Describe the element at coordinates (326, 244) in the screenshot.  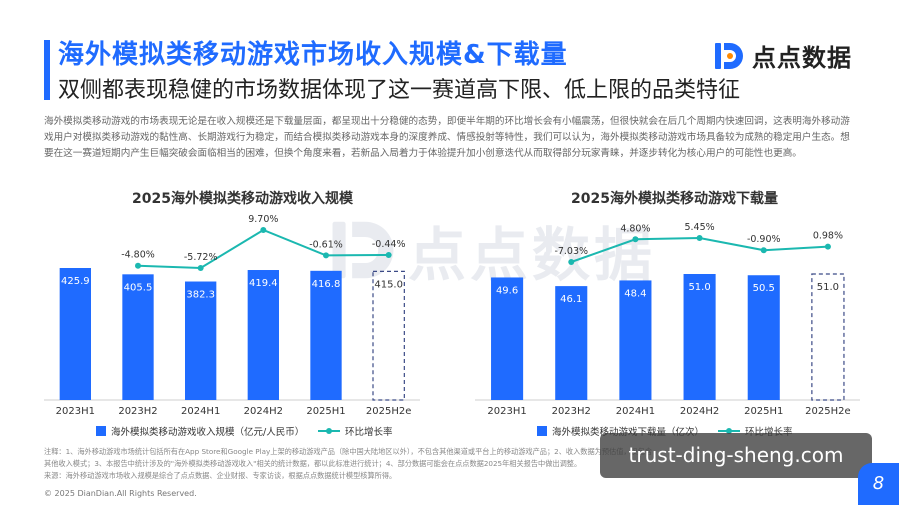
I see `revenue-growth-label: -0.61%` at that location.